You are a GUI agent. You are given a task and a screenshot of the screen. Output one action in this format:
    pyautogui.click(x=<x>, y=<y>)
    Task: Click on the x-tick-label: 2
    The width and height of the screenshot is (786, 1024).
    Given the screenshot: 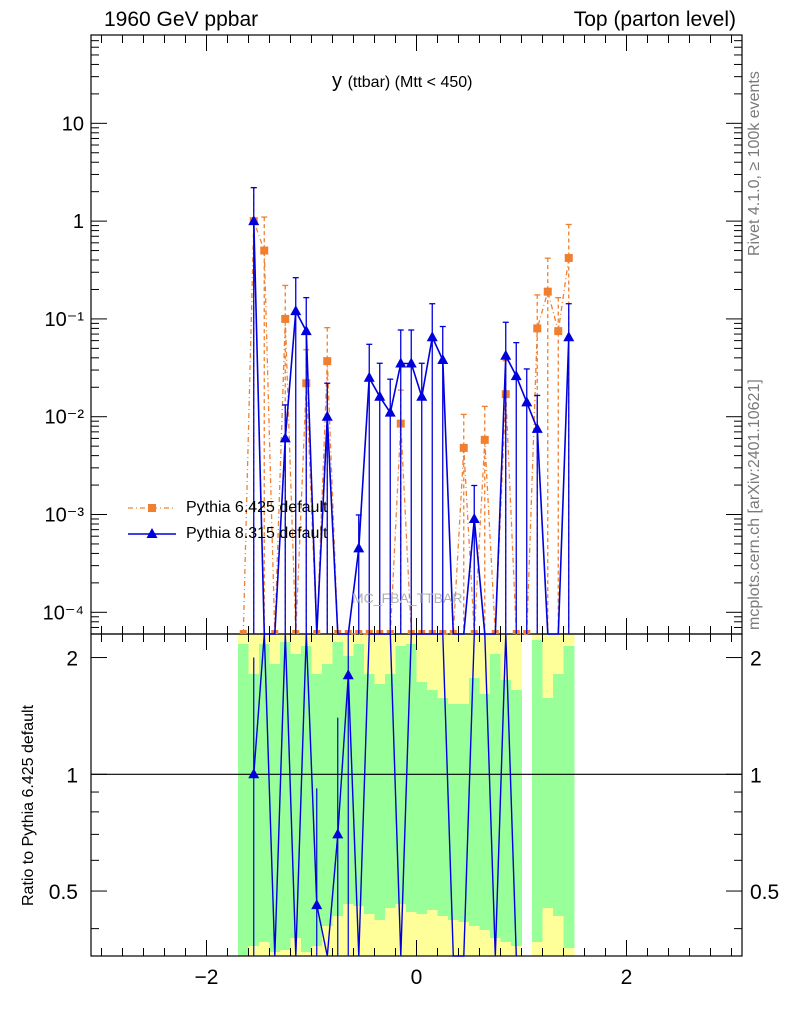 What is the action you would take?
    pyautogui.click(x=627, y=977)
    